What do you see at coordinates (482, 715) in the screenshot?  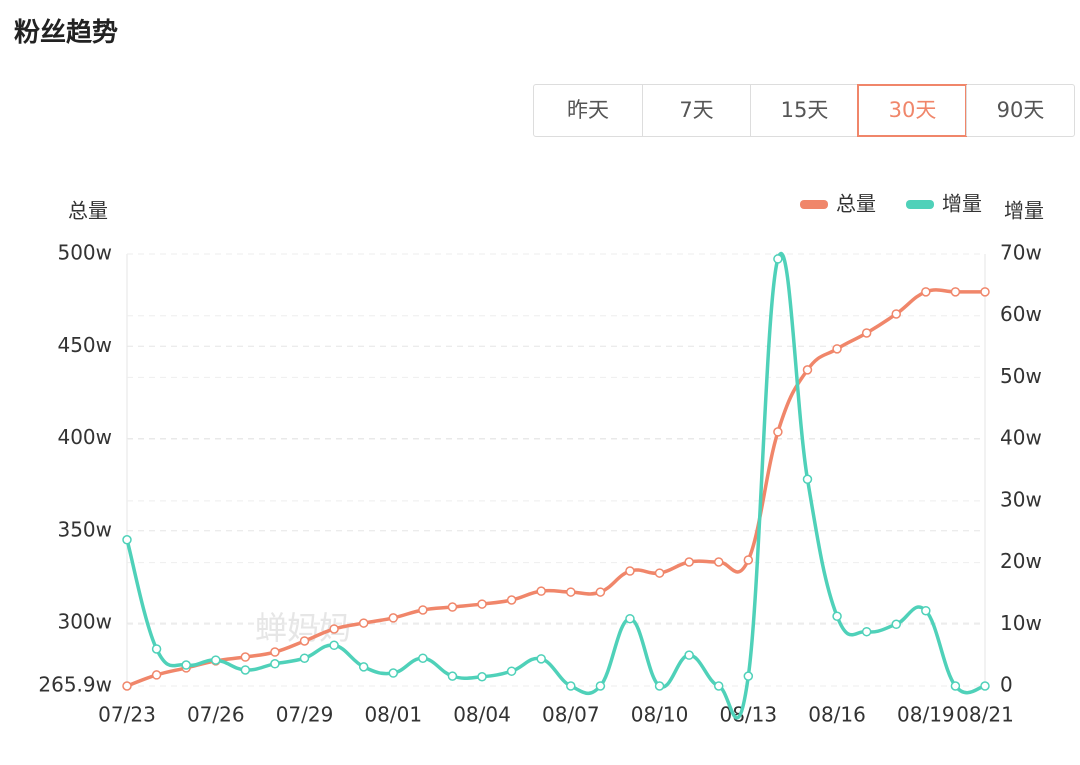 I see `x-tick-label: 08/04` at bounding box center [482, 715].